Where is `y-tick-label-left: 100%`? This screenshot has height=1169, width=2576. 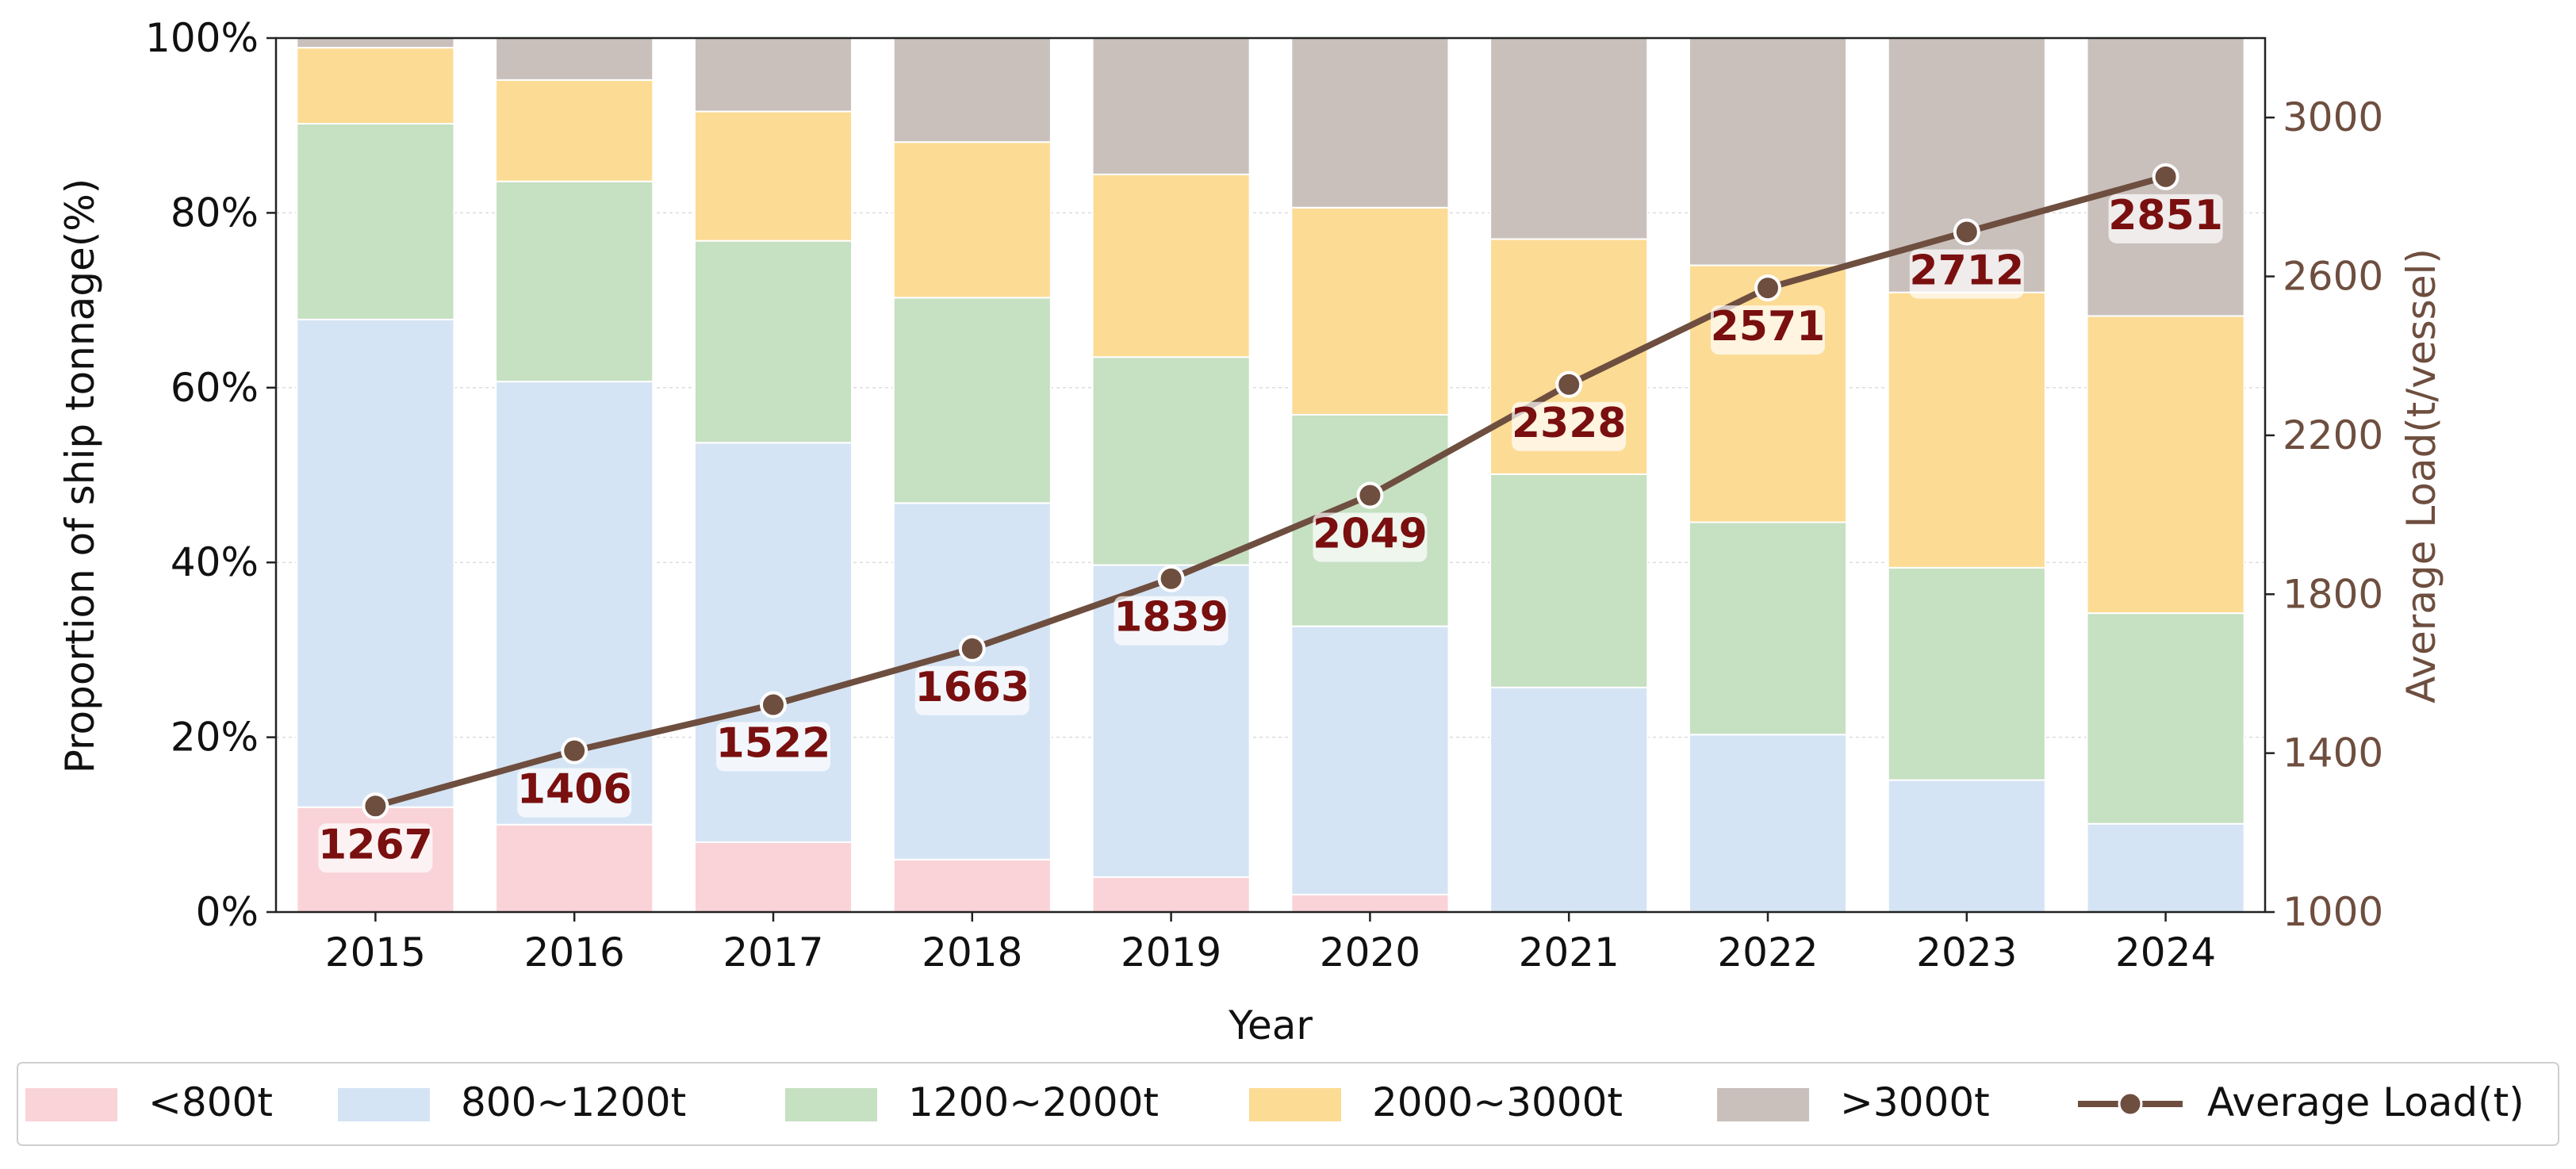
y-tick-label-left: 100% is located at coordinates (202, 38).